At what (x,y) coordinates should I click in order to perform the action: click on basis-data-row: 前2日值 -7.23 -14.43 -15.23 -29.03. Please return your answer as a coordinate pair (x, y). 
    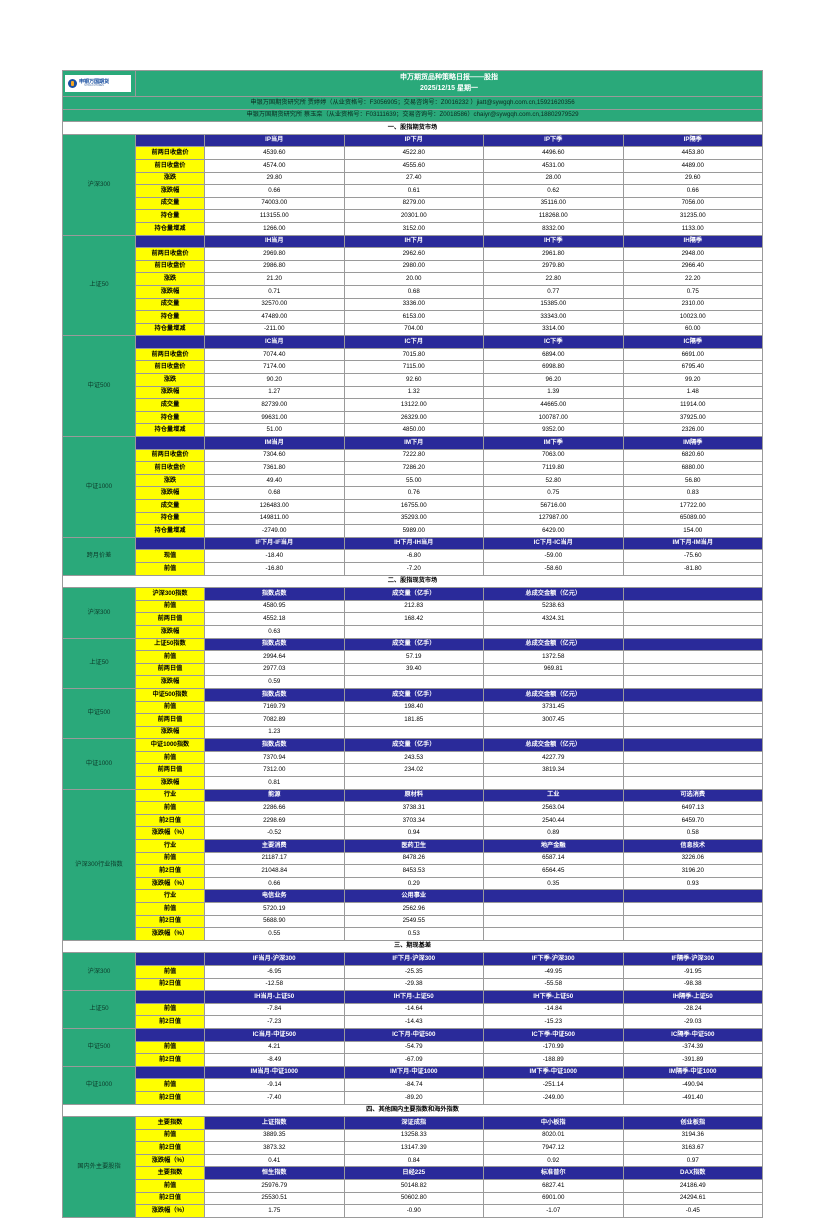
    Looking at the image, I should click on (413, 1022).